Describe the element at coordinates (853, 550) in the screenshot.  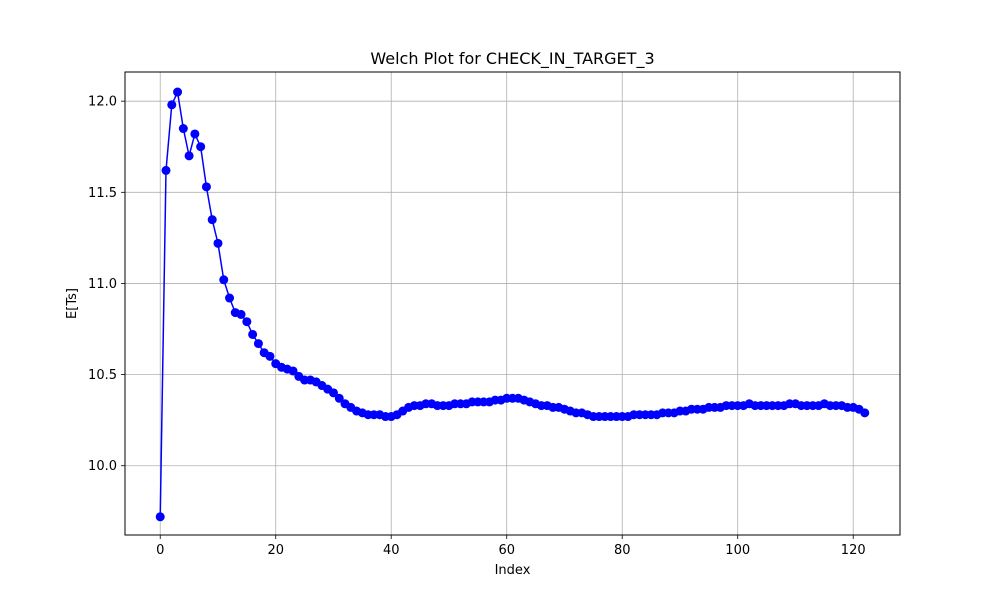
I see `x-tick-label: 120` at that location.